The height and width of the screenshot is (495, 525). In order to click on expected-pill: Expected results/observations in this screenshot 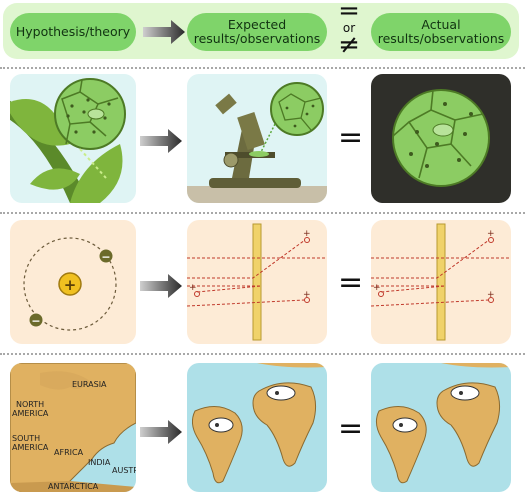, I will do `click(257, 32)`.